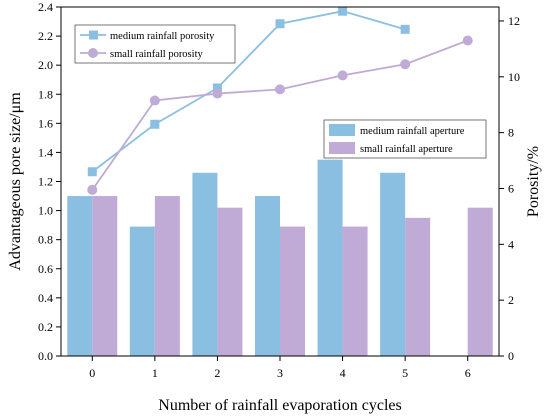 The height and width of the screenshot is (420, 550). What do you see at coordinates (92, 373) in the screenshot?
I see `x-tick-label: 0` at bounding box center [92, 373].